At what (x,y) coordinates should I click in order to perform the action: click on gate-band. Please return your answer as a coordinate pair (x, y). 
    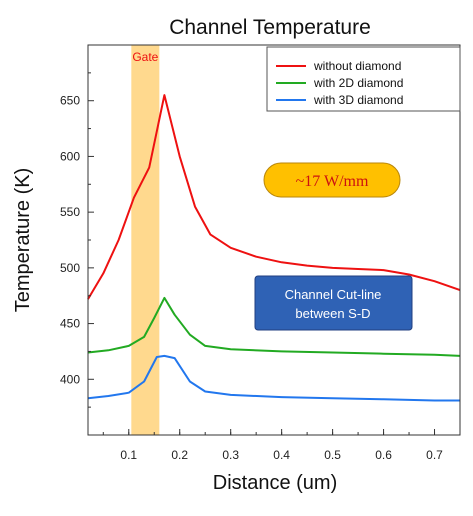
    Looking at the image, I should click on (145, 240).